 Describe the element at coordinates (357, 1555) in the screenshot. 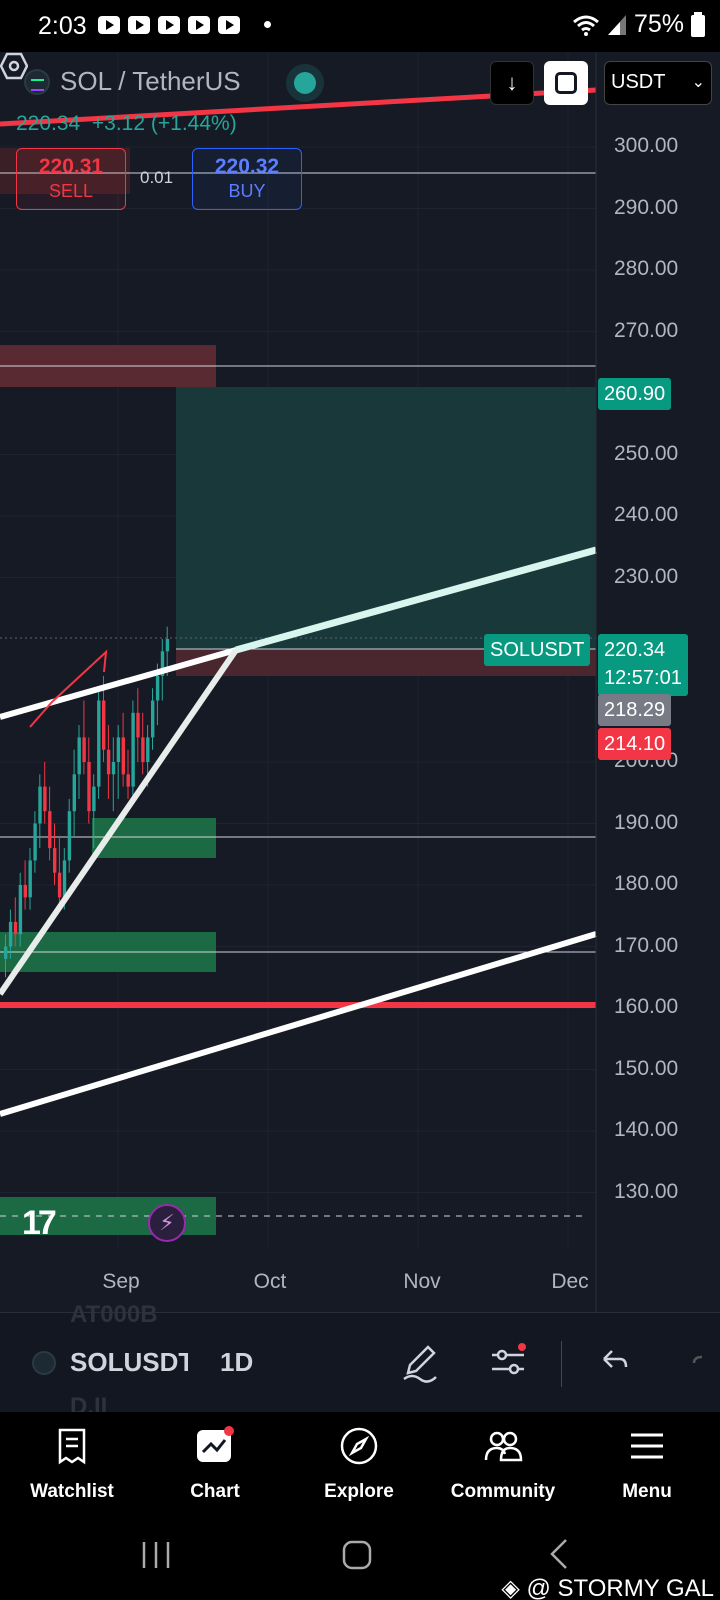

I see `home-icon` at that location.